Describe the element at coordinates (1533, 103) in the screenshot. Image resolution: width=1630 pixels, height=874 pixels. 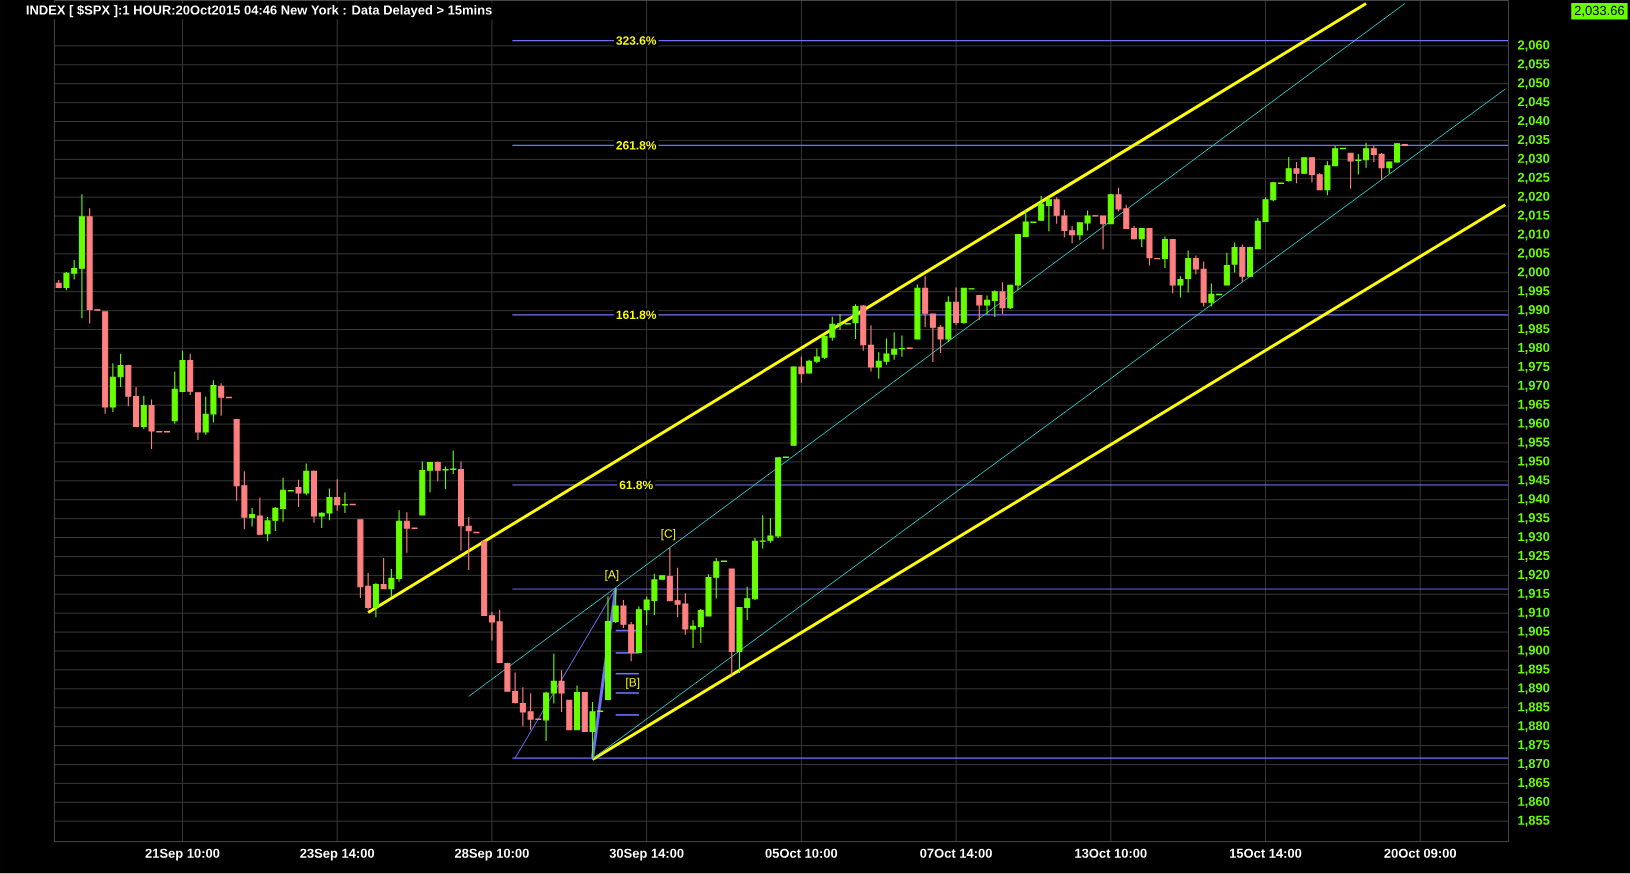
I see `y-tick-label: 2,045` at that location.